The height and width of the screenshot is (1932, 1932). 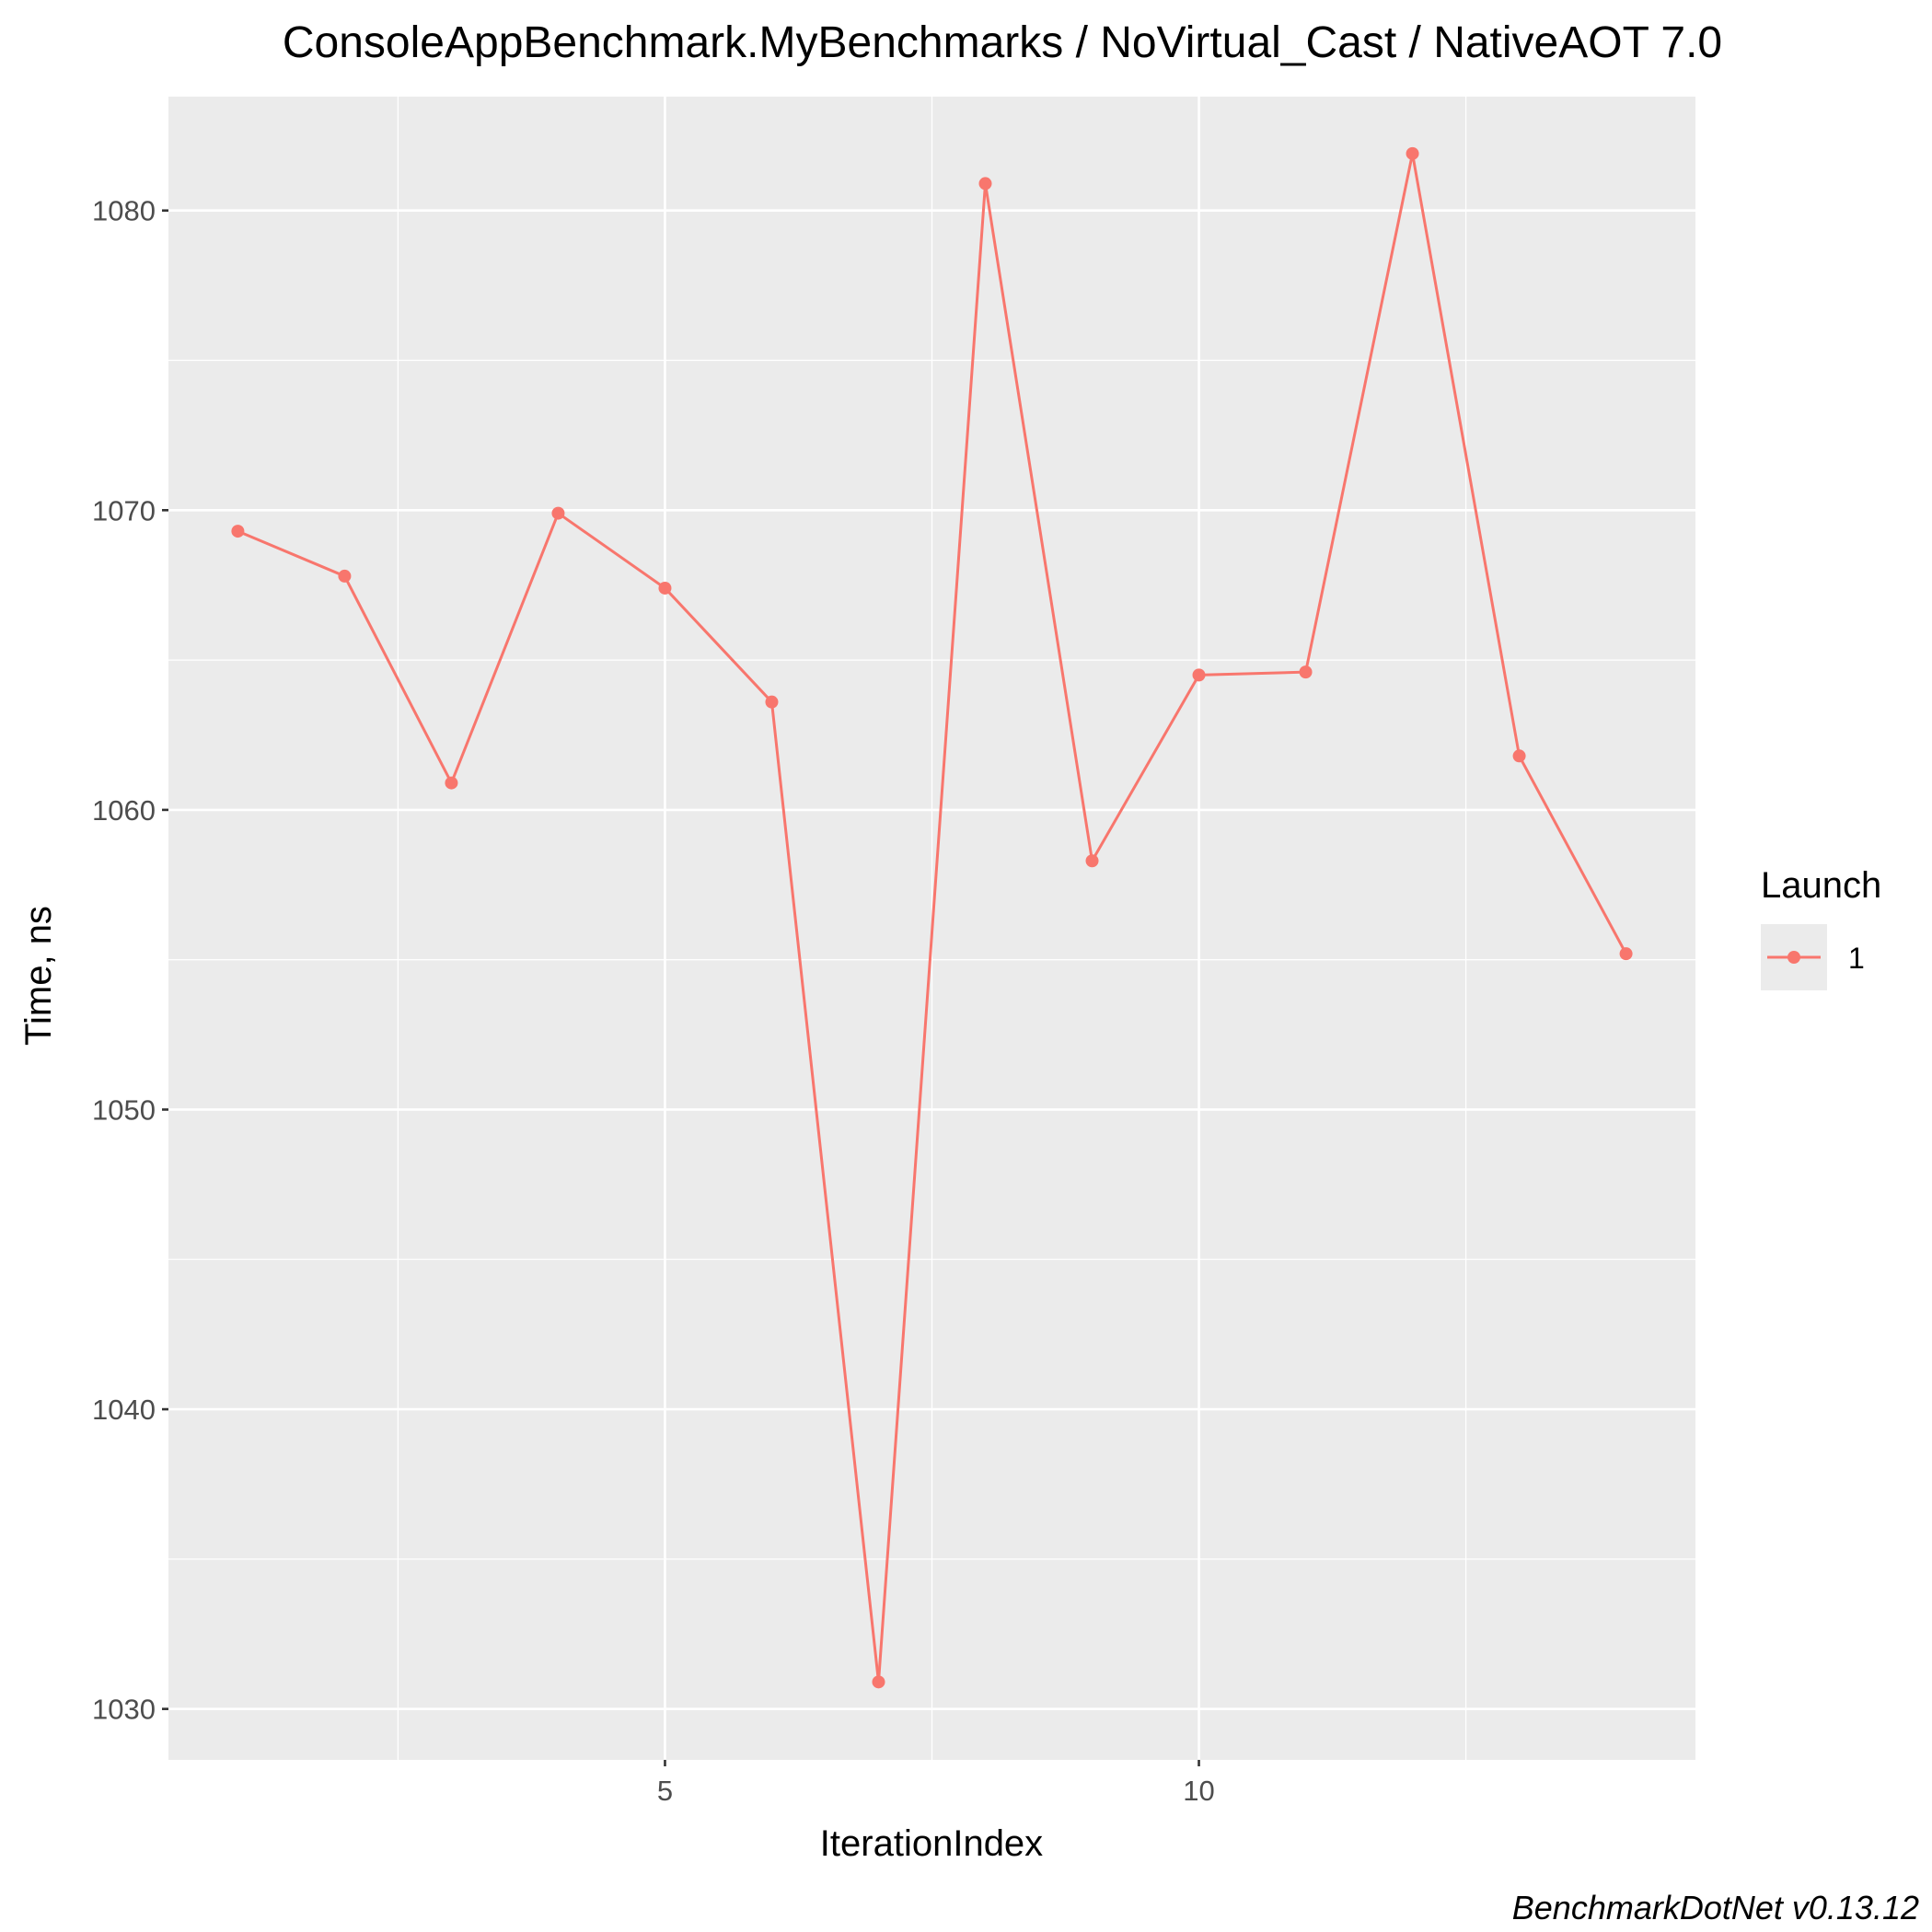 I want to click on x-axis-title: IterationIndex, so click(x=932, y=1844).